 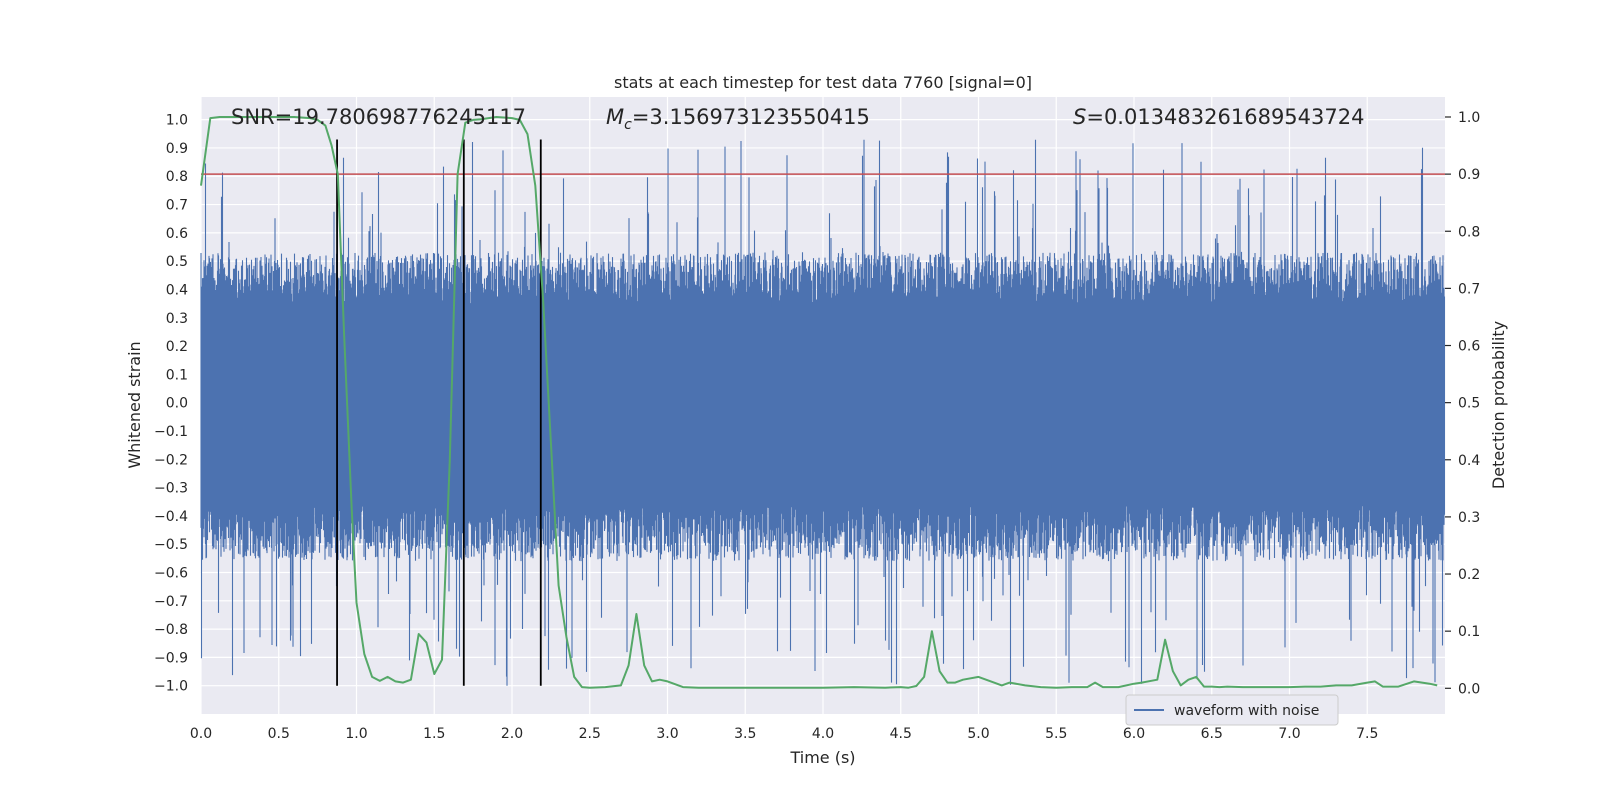 What do you see at coordinates (1469, 632) in the screenshot?
I see `y-right-tick-label: 0.1` at bounding box center [1469, 632].